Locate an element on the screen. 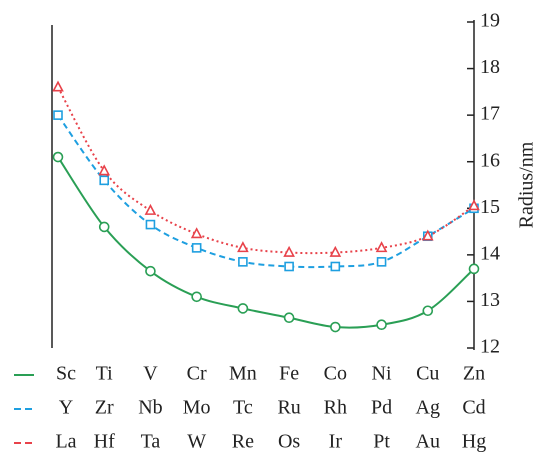 Image resolution: width=545 pixels, height=458 pixels. element-label: Ru is located at coordinates (288, 408).